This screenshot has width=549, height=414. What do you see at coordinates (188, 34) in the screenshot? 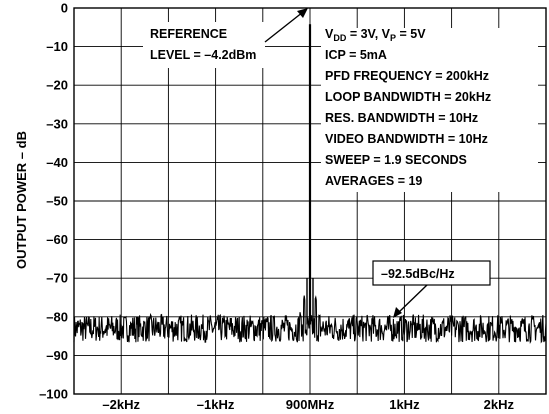
I see `reference-label-line1: REFERENCE` at bounding box center [188, 34].